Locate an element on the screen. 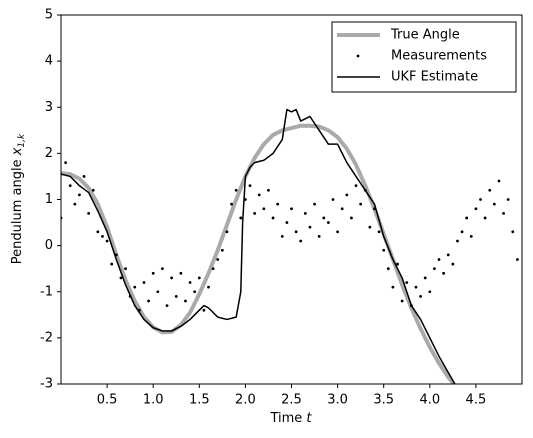 Image resolution: width=533 pixels, height=438 pixels. legend-box is located at coordinates (424, 57).